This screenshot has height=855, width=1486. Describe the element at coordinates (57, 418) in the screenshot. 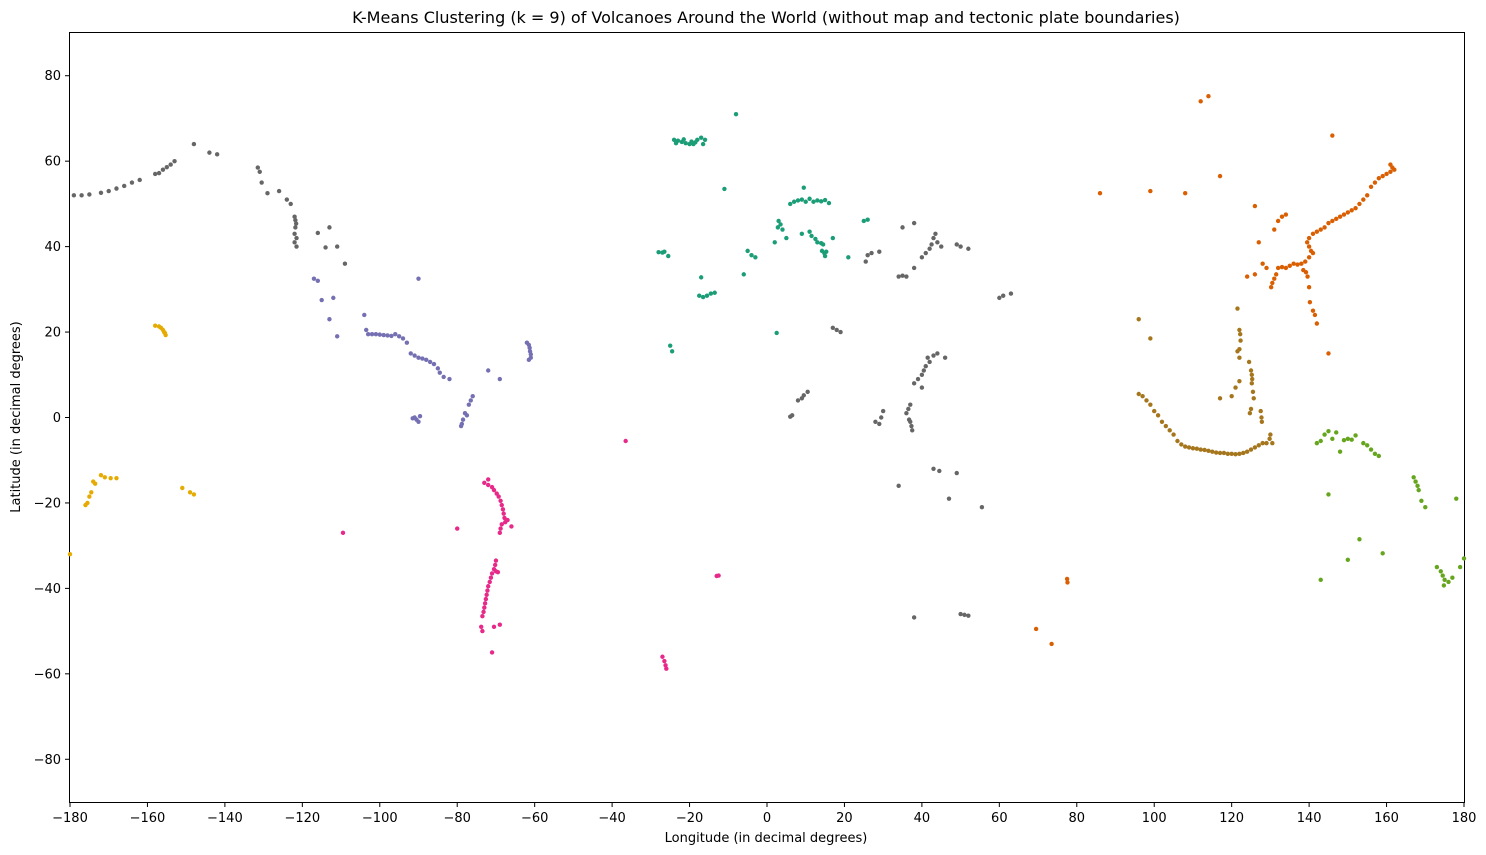

I see `y-tick-label: 0` at that location.